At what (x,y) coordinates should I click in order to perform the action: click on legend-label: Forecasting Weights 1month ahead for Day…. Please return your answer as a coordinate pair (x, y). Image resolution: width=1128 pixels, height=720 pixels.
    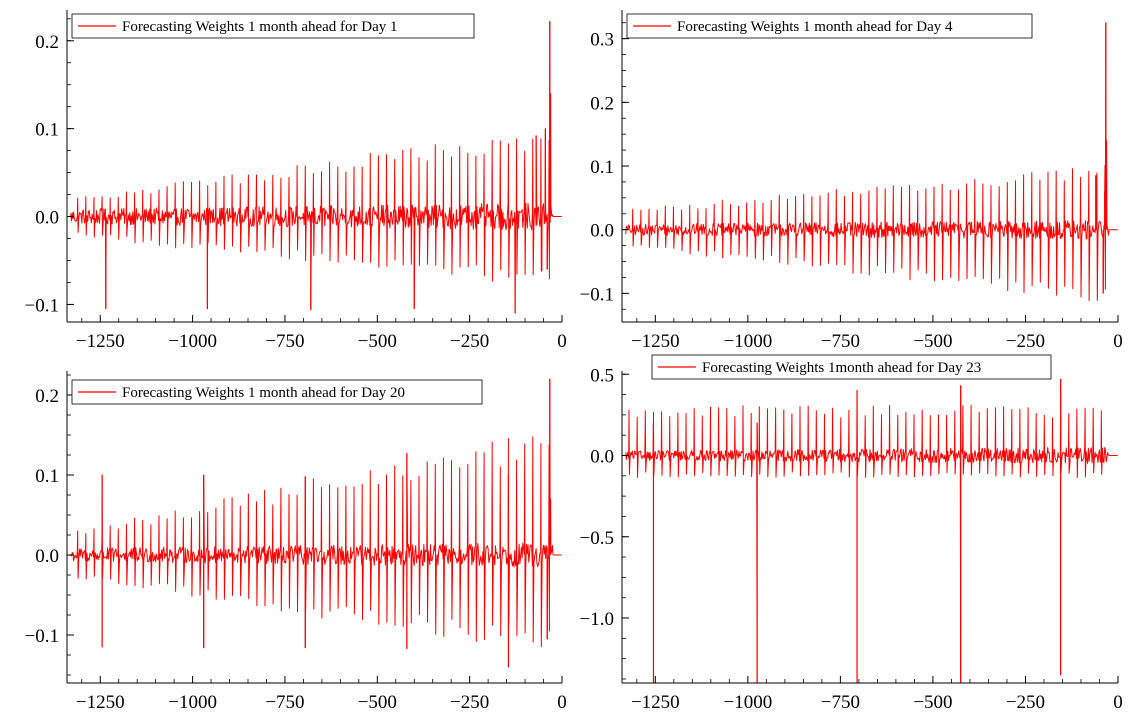
    Looking at the image, I should click on (841, 368).